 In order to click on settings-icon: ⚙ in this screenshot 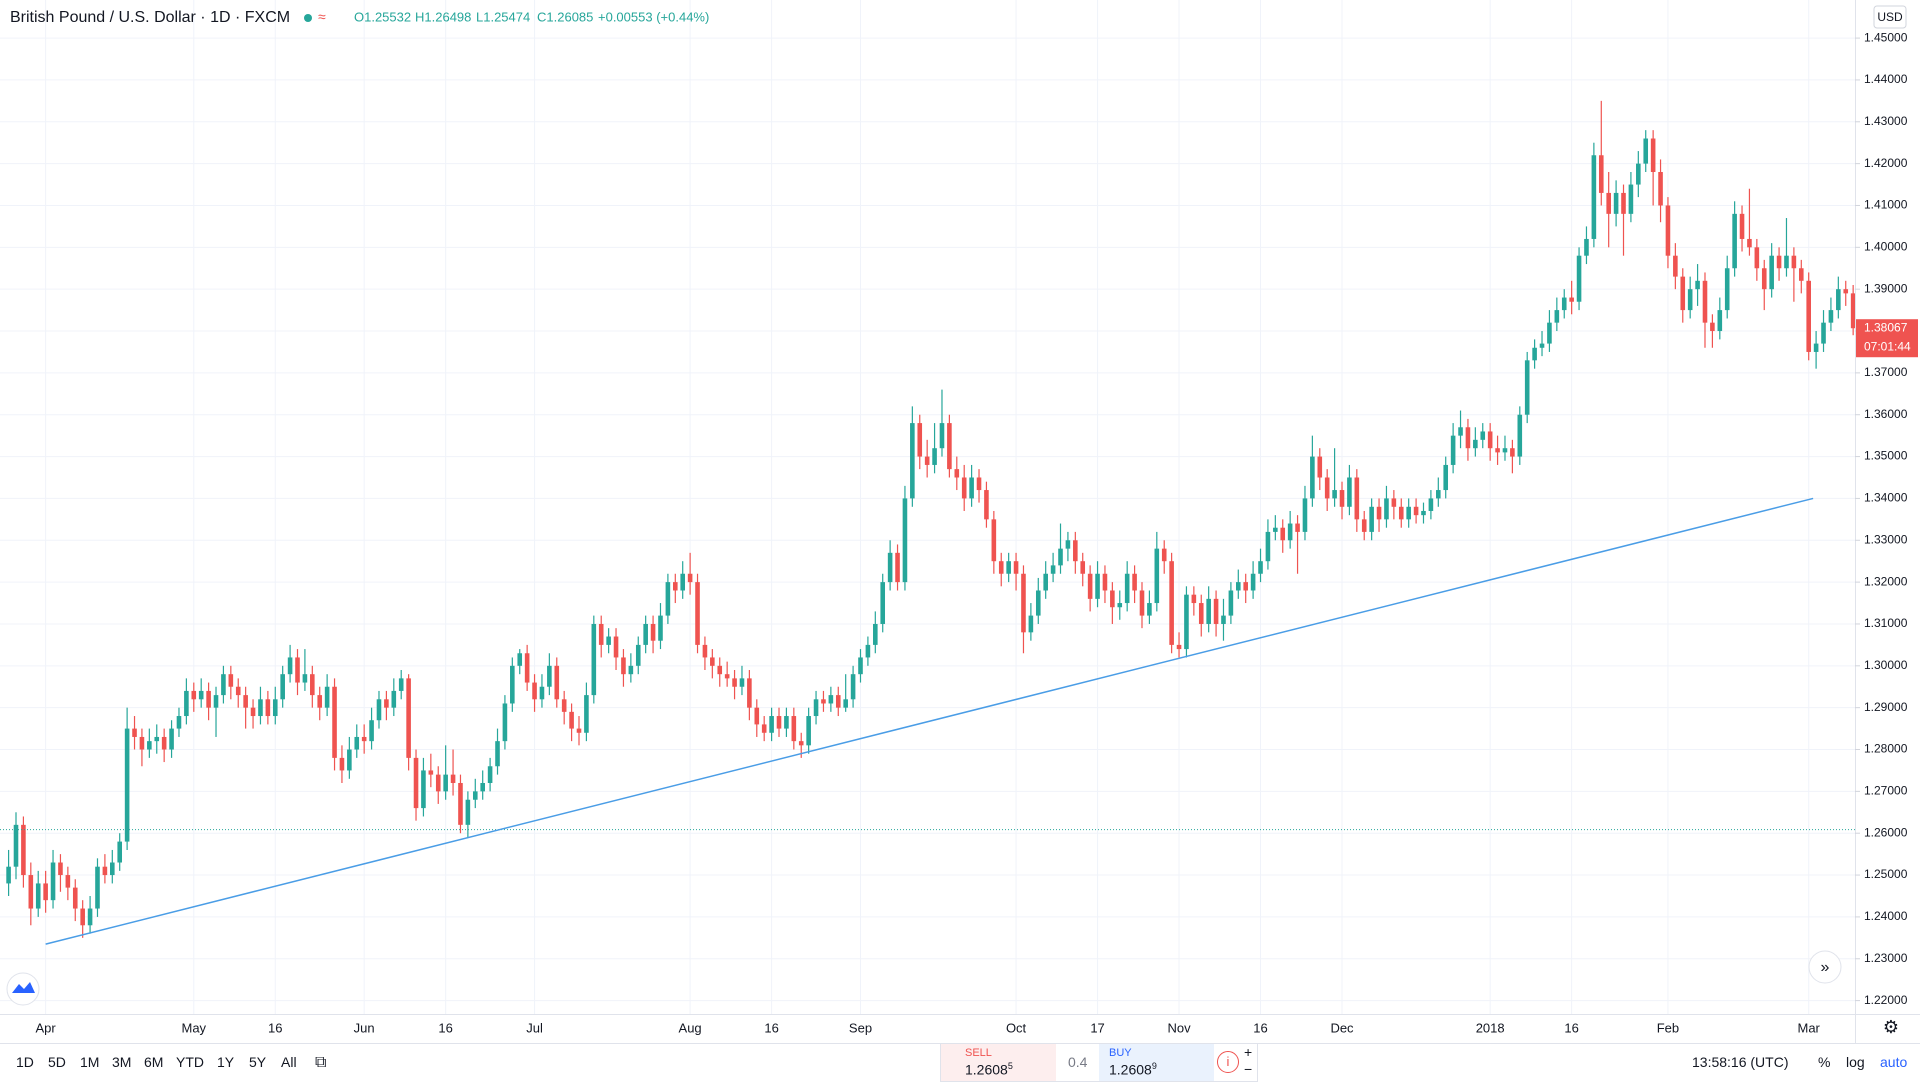, I will do `click(1891, 1027)`.